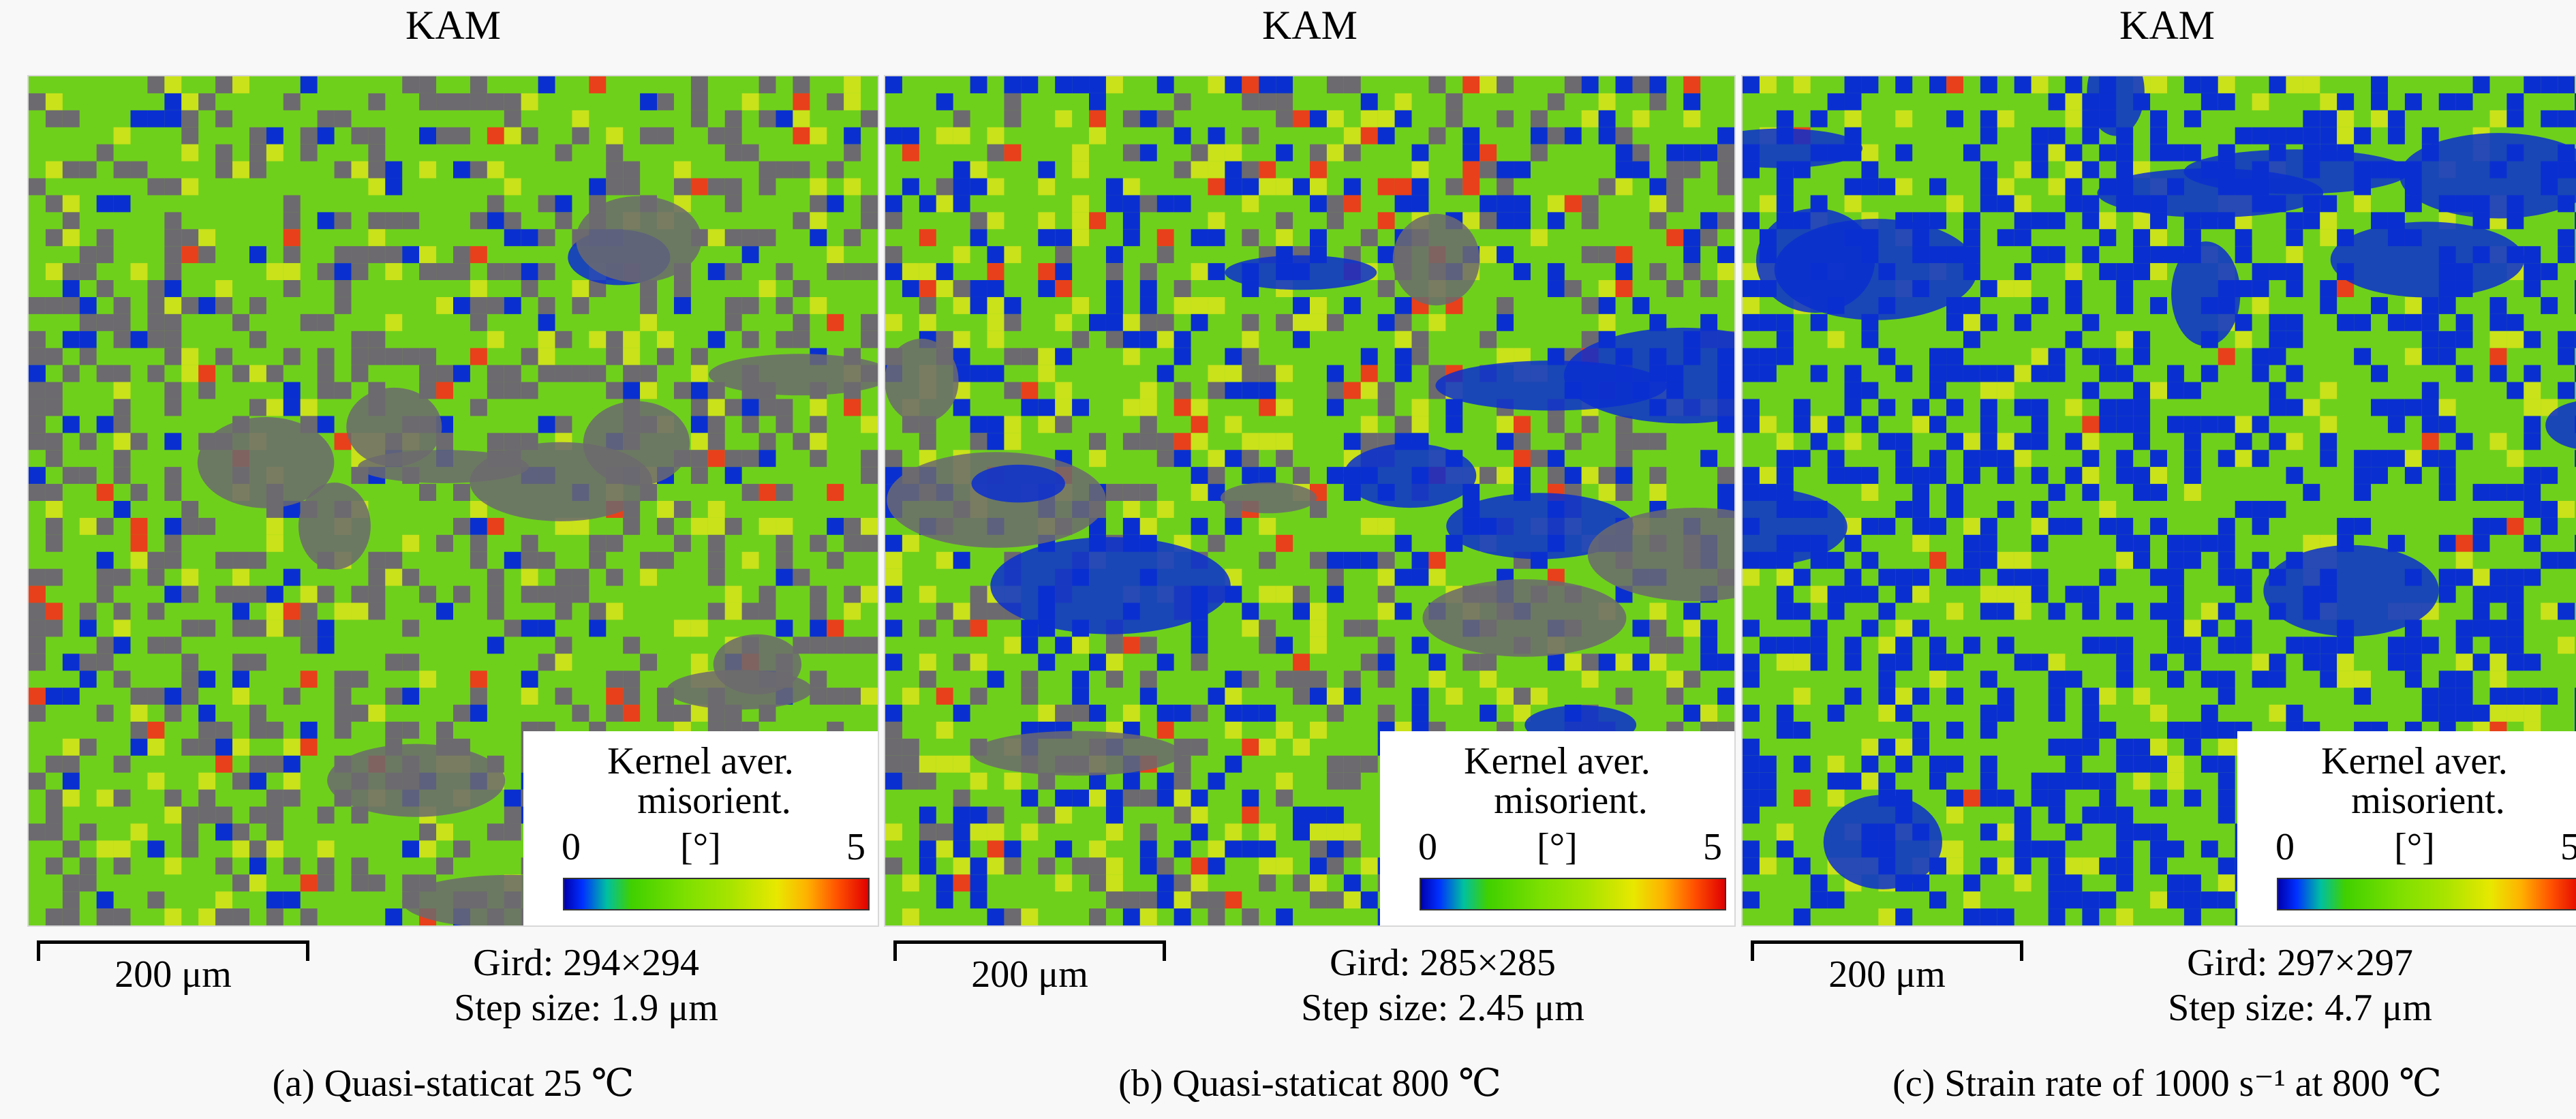 The width and height of the screenshot is (2576, 1119). Describe the element at coordinates (2300, 963) in the screenshot. I see `grid-size: Gird: 297×297` at that location.